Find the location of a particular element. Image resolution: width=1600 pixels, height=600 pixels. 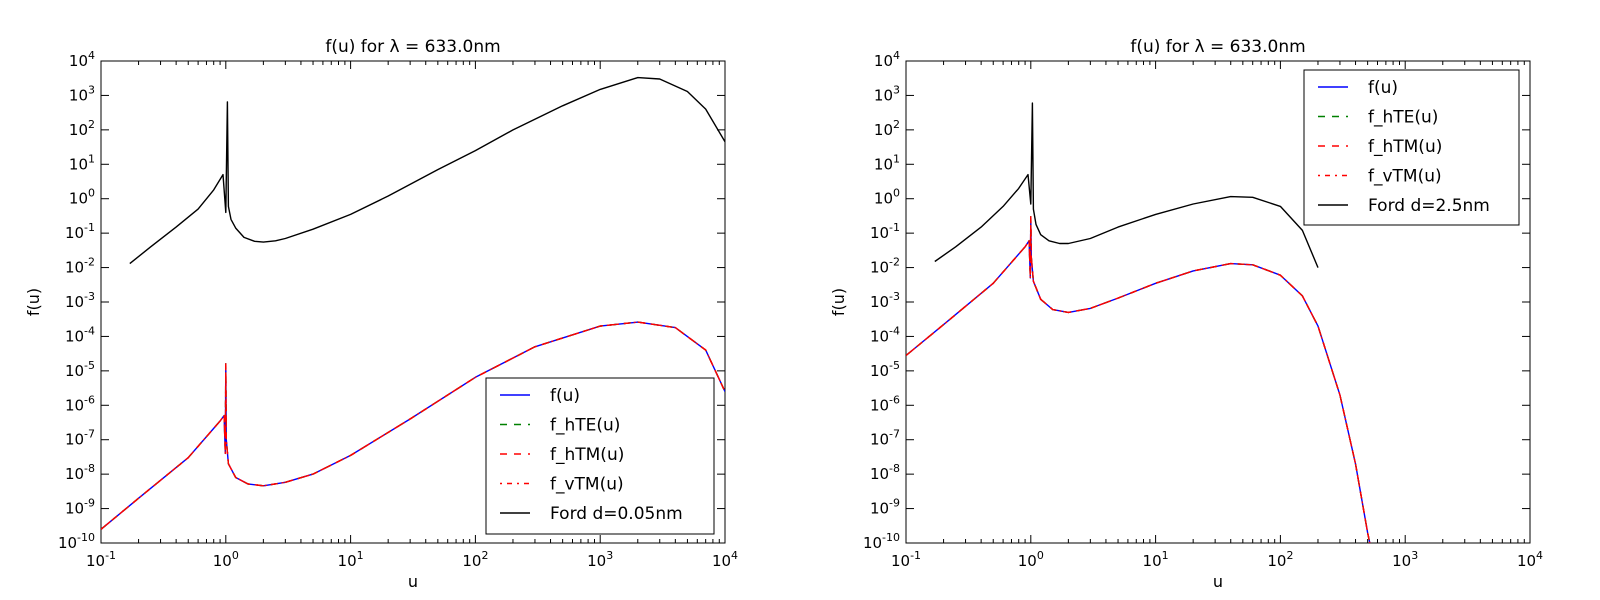

legend: f(u) f_hTE(u) f_hTM(u) f_vTM(u) Ford d=2.5nm is located at coordinates (1411, 147).